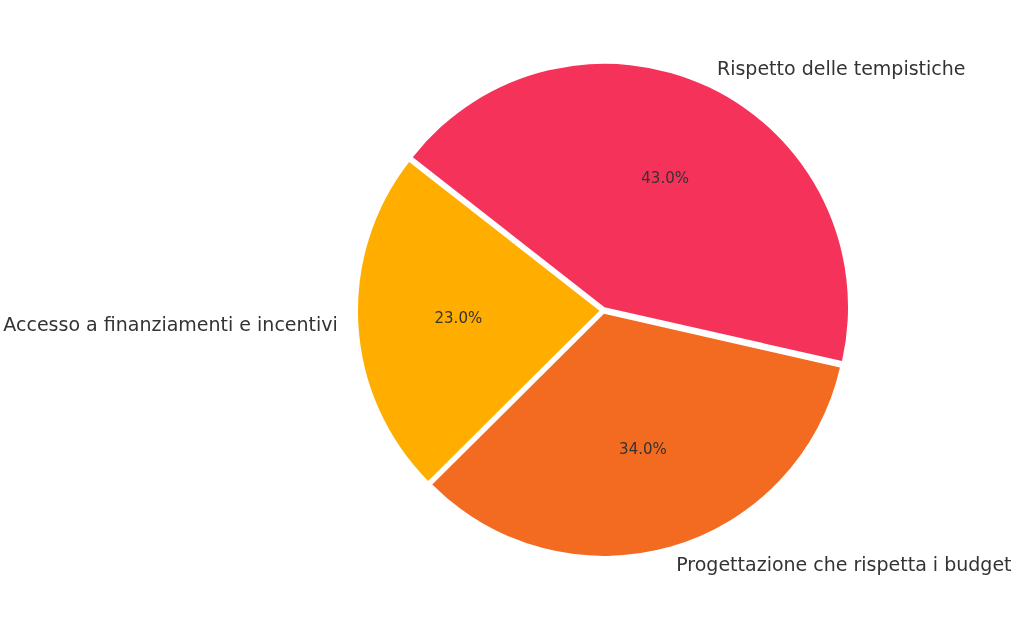  Describe the element at coordinates (841, 68) in the screenshot. I see `slice-label: Rispetto delle tempistiche` at that location.